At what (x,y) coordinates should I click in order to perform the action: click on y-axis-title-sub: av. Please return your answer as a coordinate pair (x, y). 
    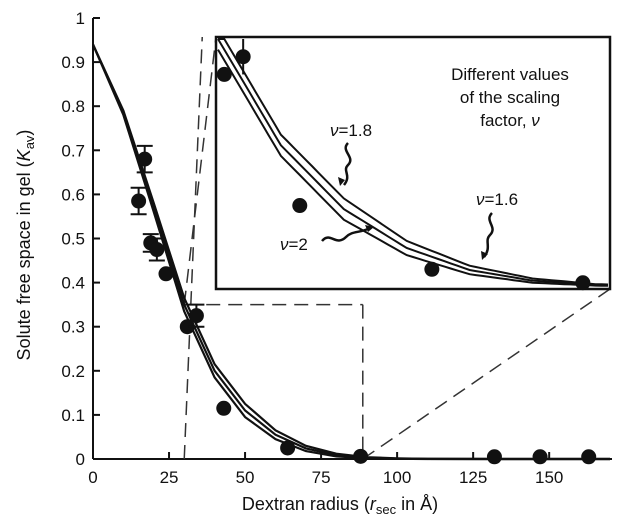
    Looking at the image, I should click on (29, 142).